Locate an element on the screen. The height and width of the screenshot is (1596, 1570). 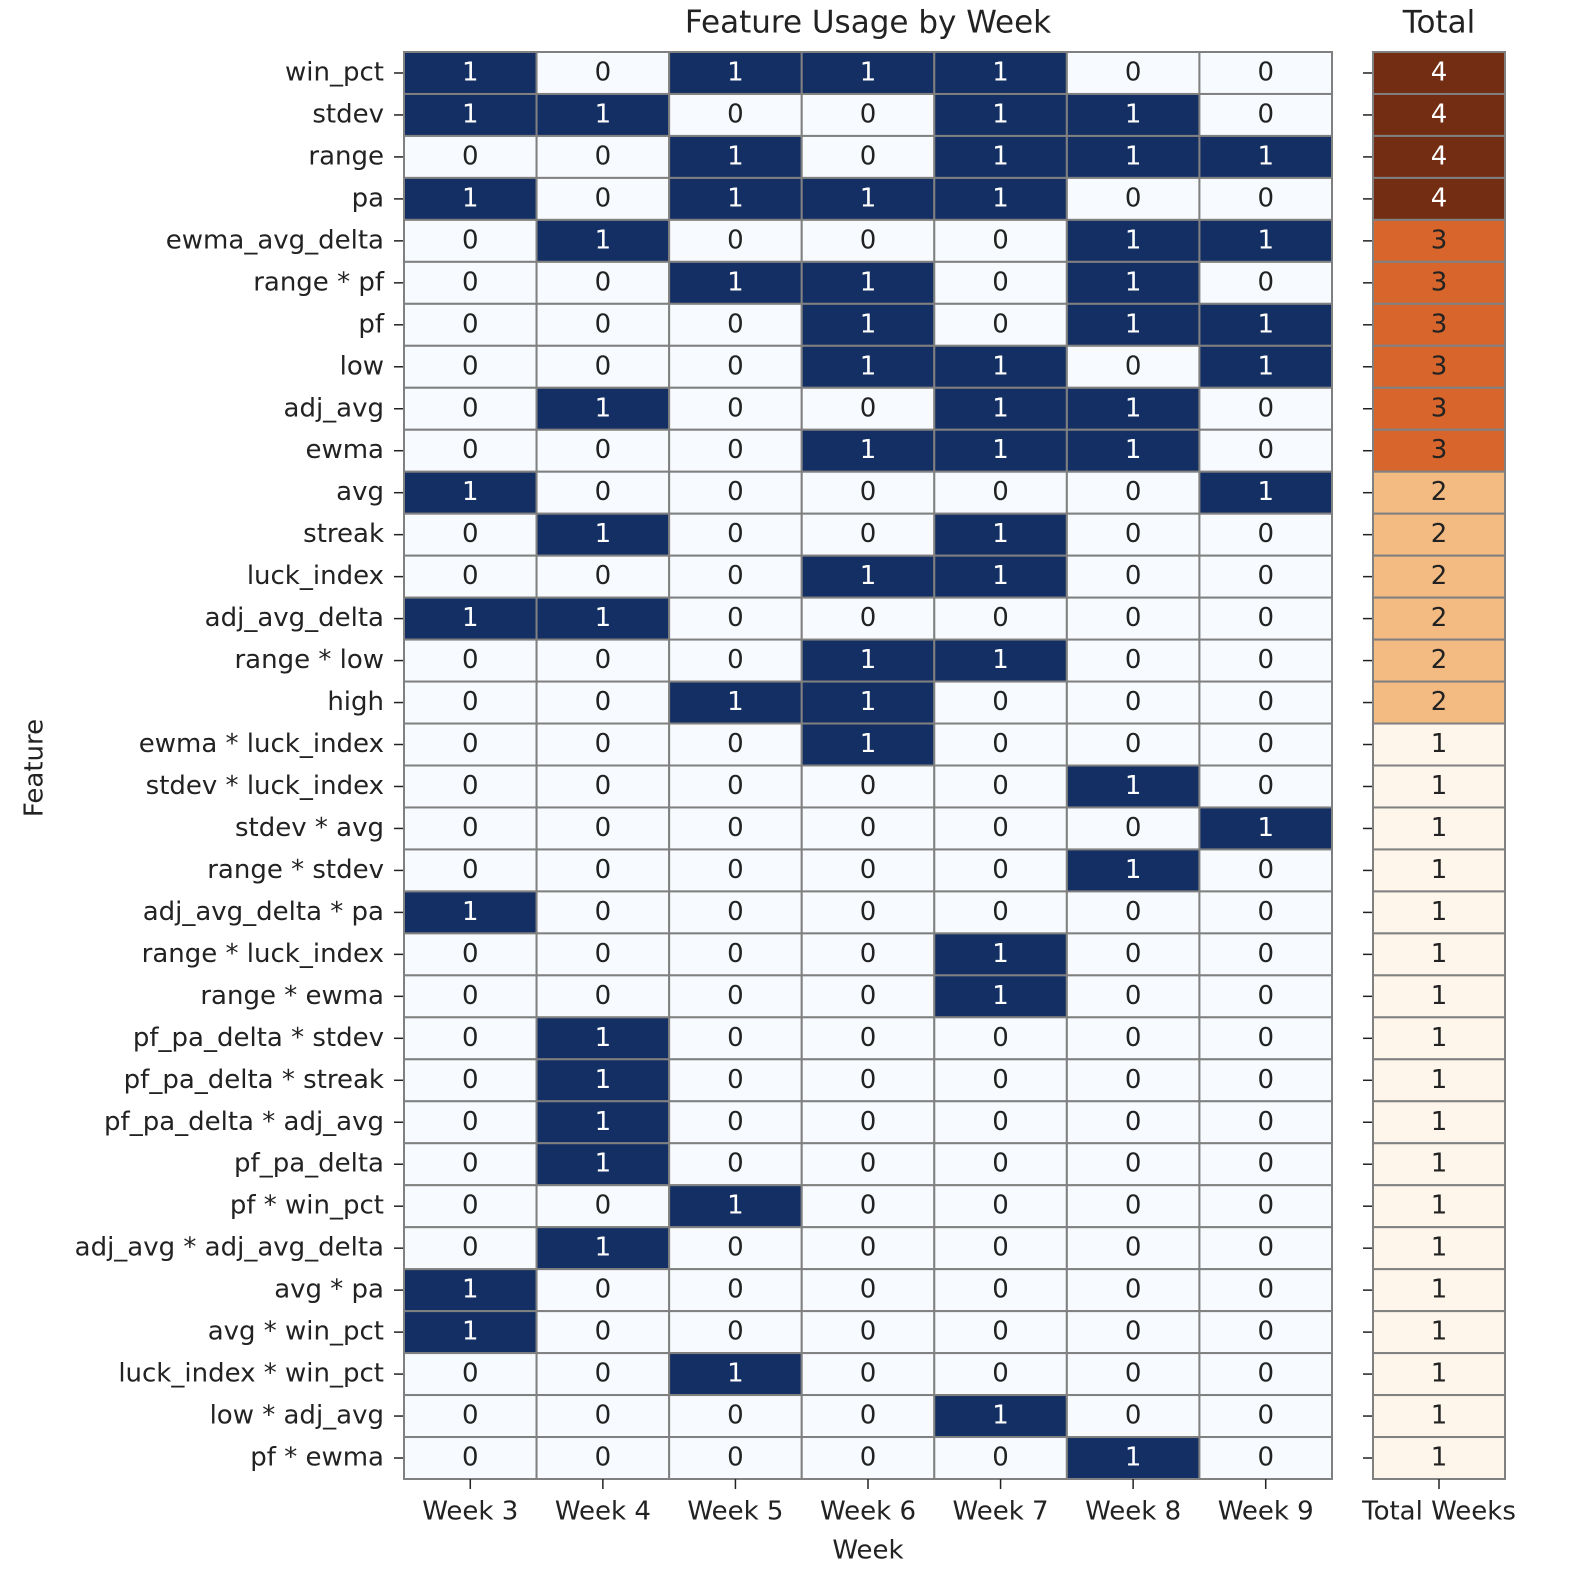
y-tick-label: avg is located at coordinates (360, 492).